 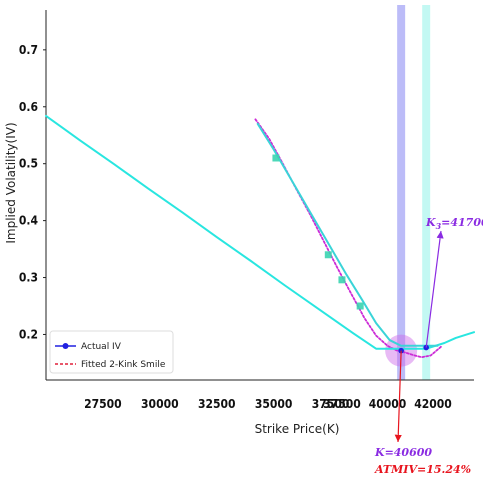 I want to click on x-tick-label: 27500, so click(x=103, y=404).